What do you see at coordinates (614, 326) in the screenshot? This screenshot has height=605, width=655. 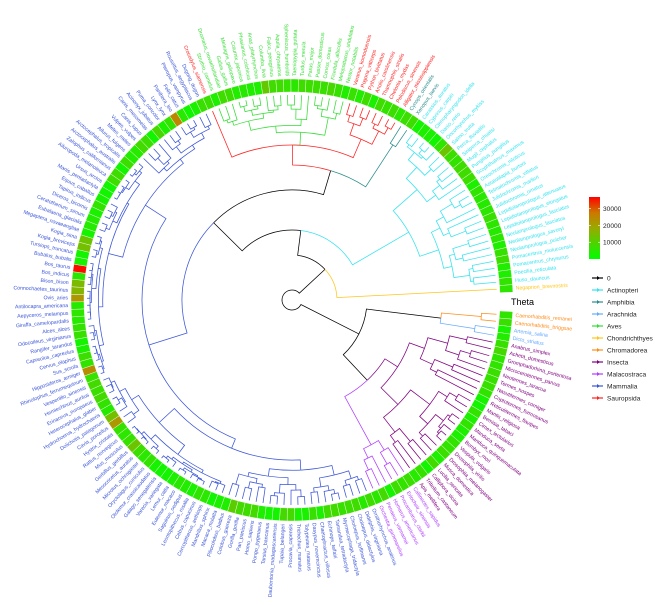 I see `legend-label: Aves` at bounding box center [614, 326].